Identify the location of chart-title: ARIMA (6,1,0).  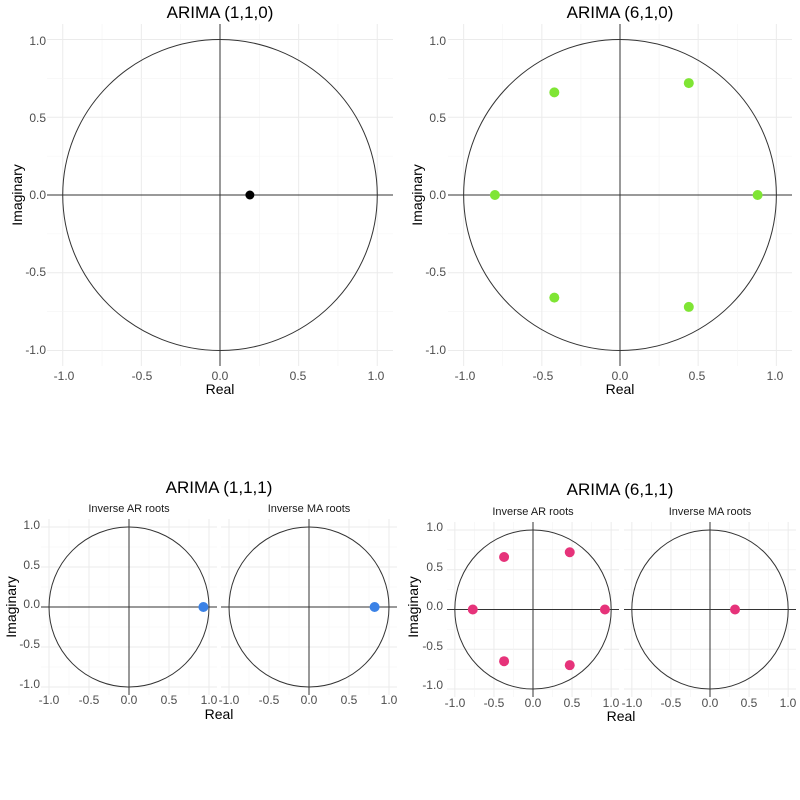
(620, 12).